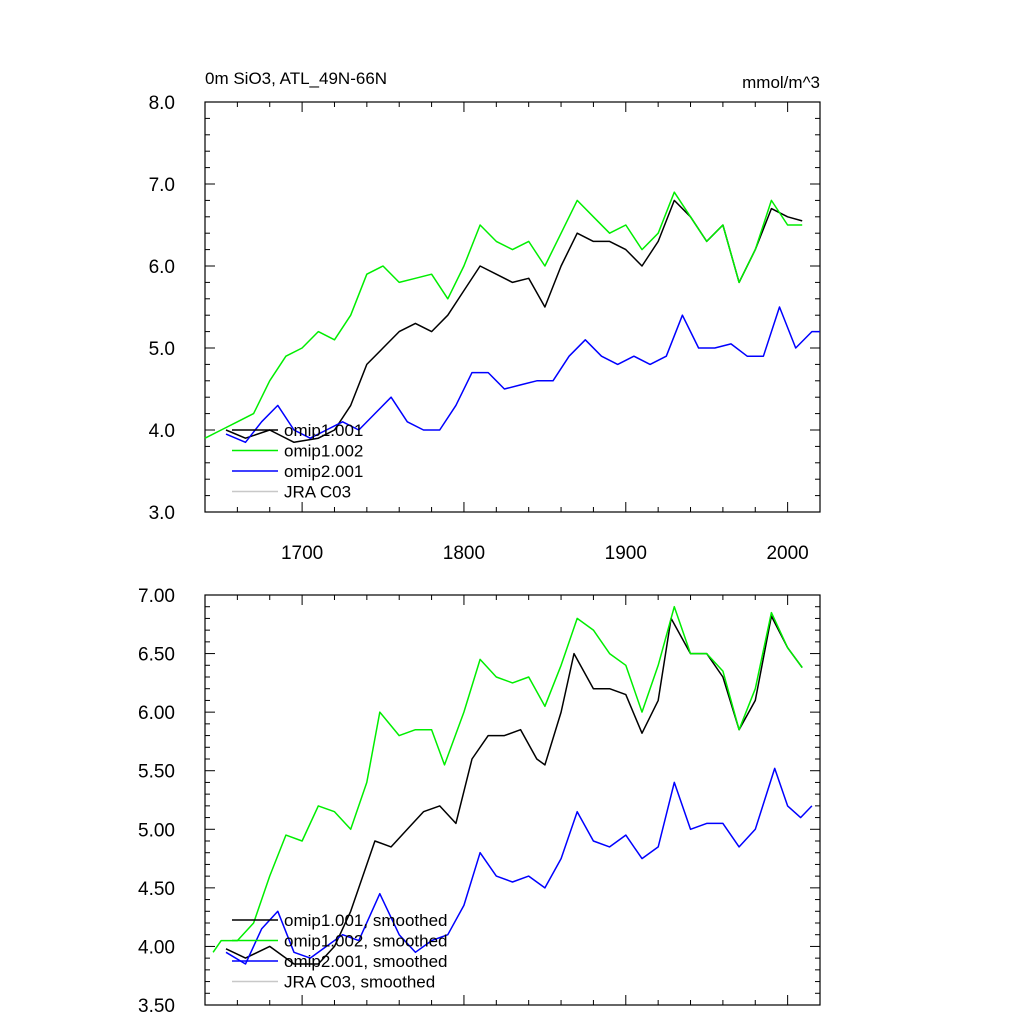 The width and height of the screenshot is (1024, 1024). Describe the element at coordinates (323, 471) in the screenshot. I see `legend-label: omip2.001` at that location.